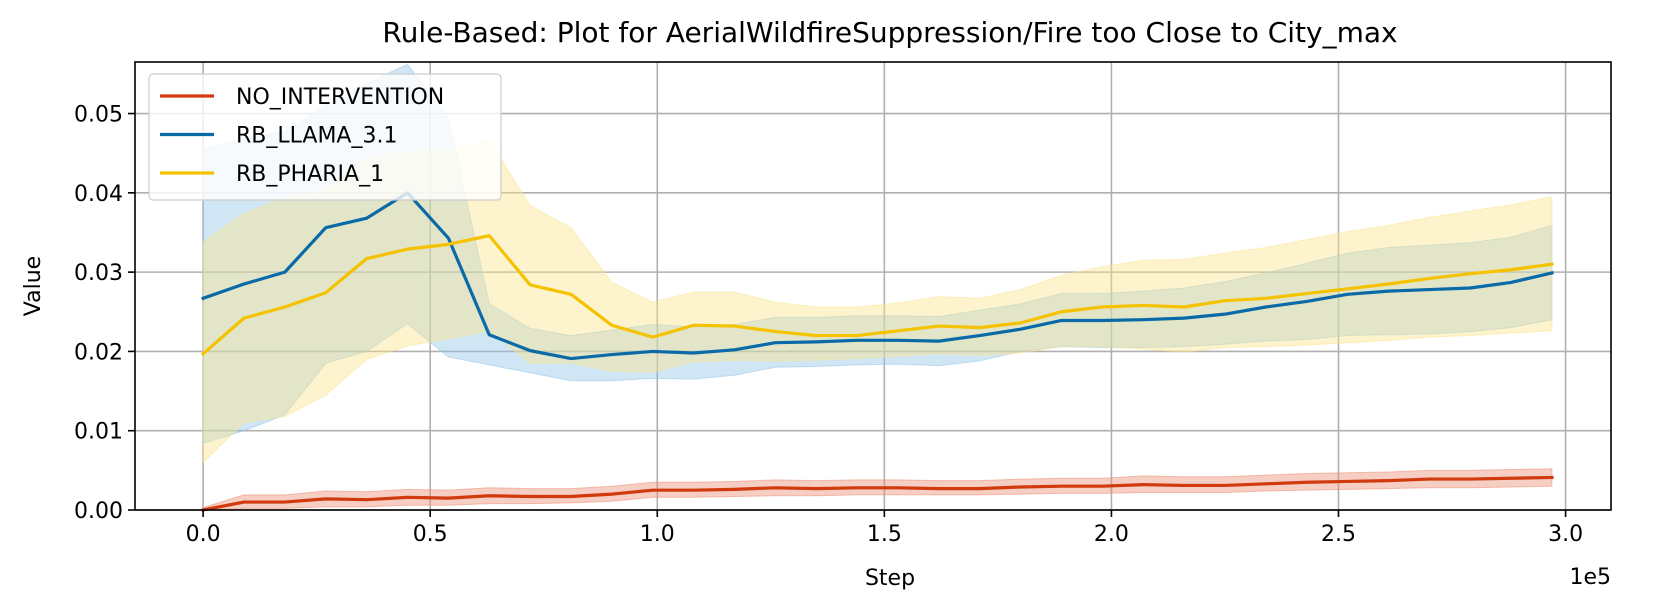 Image resolution: width=1662 pixels, height=611 pixels. Describe the element at coordinates (1590, 577) in the screenshot. I see `x-axis-offset-label: 1e5` at that location.